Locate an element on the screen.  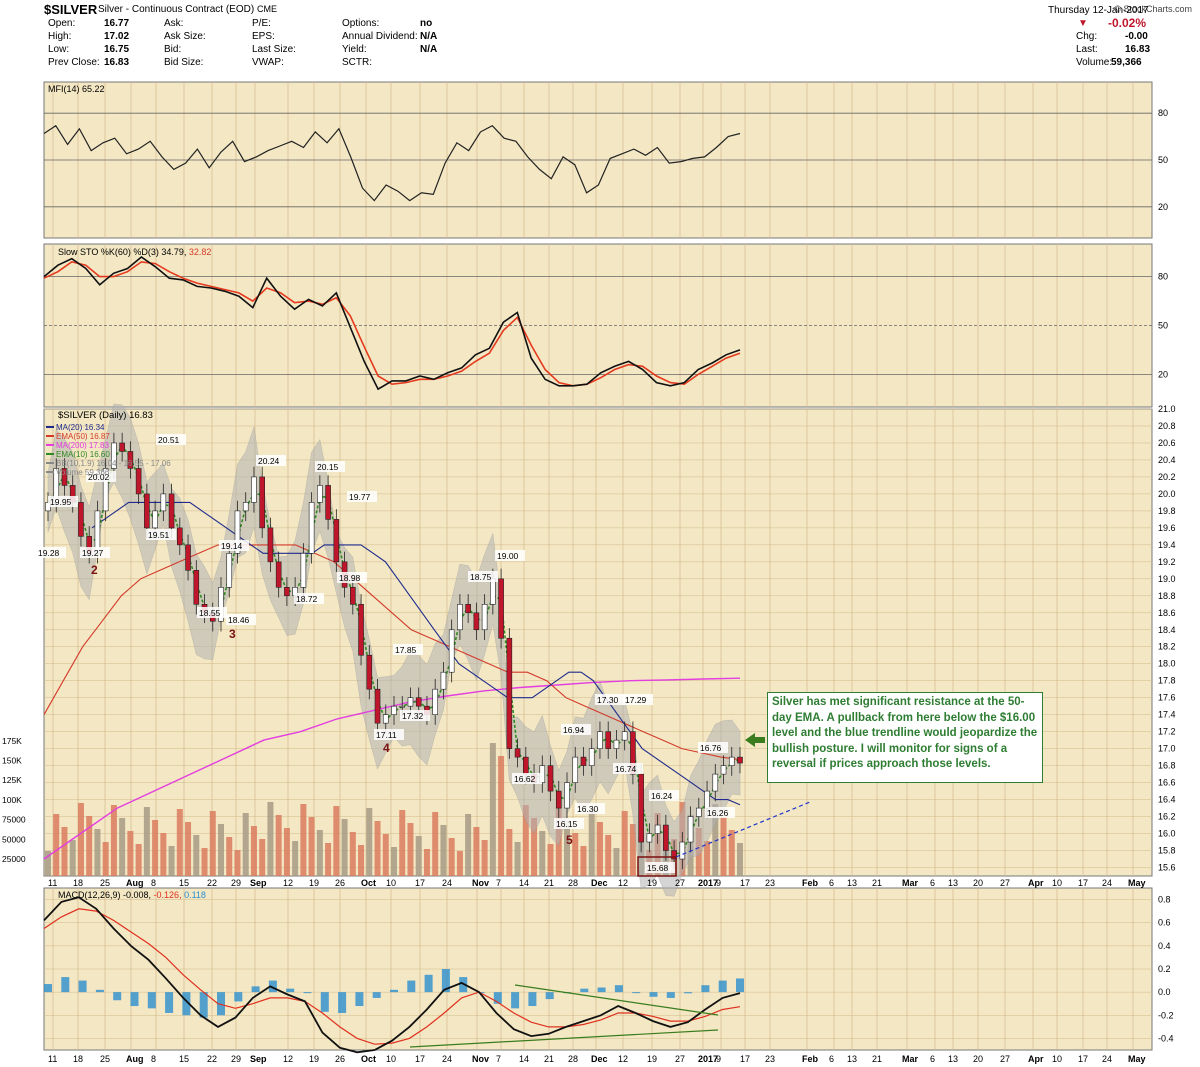
x-tick-label: Nov is located at coordinates (480, 883).